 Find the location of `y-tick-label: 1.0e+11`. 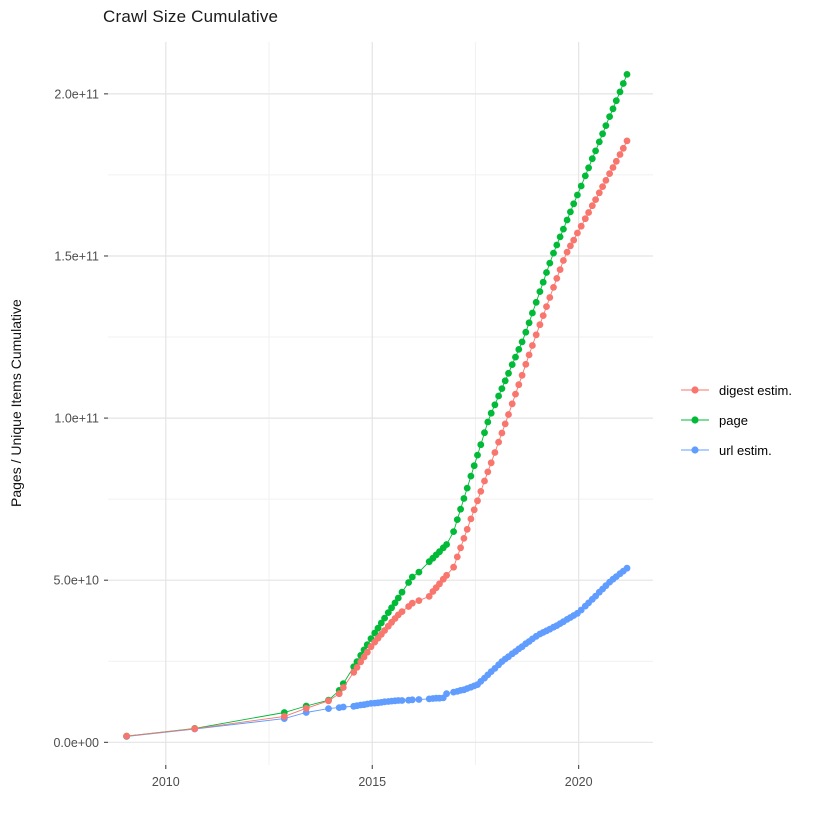

y-tick-label: 1.0e+11 is located at coordinates (76, 419).